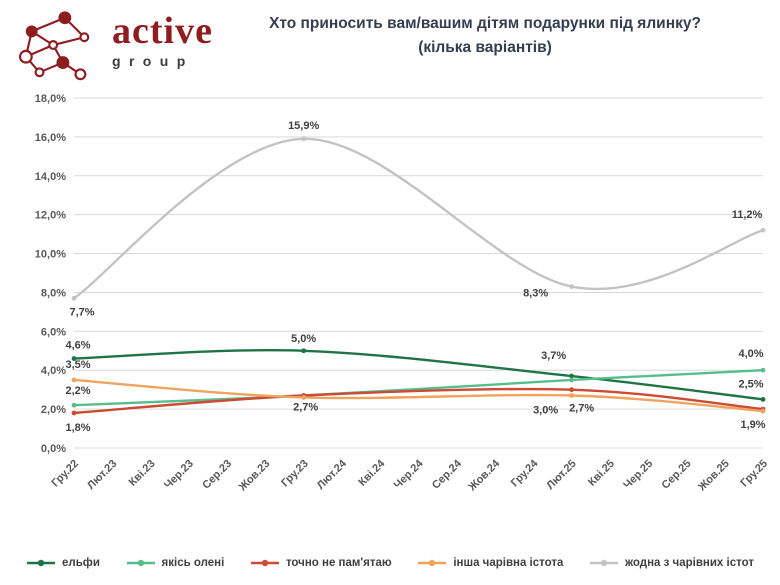 The width and height of the screenshot is (780, 585). What do you see at coordinates (303, 126) in the screenshot?
I see `data-point-label: 15,9%` at bounding box center [303, 126].